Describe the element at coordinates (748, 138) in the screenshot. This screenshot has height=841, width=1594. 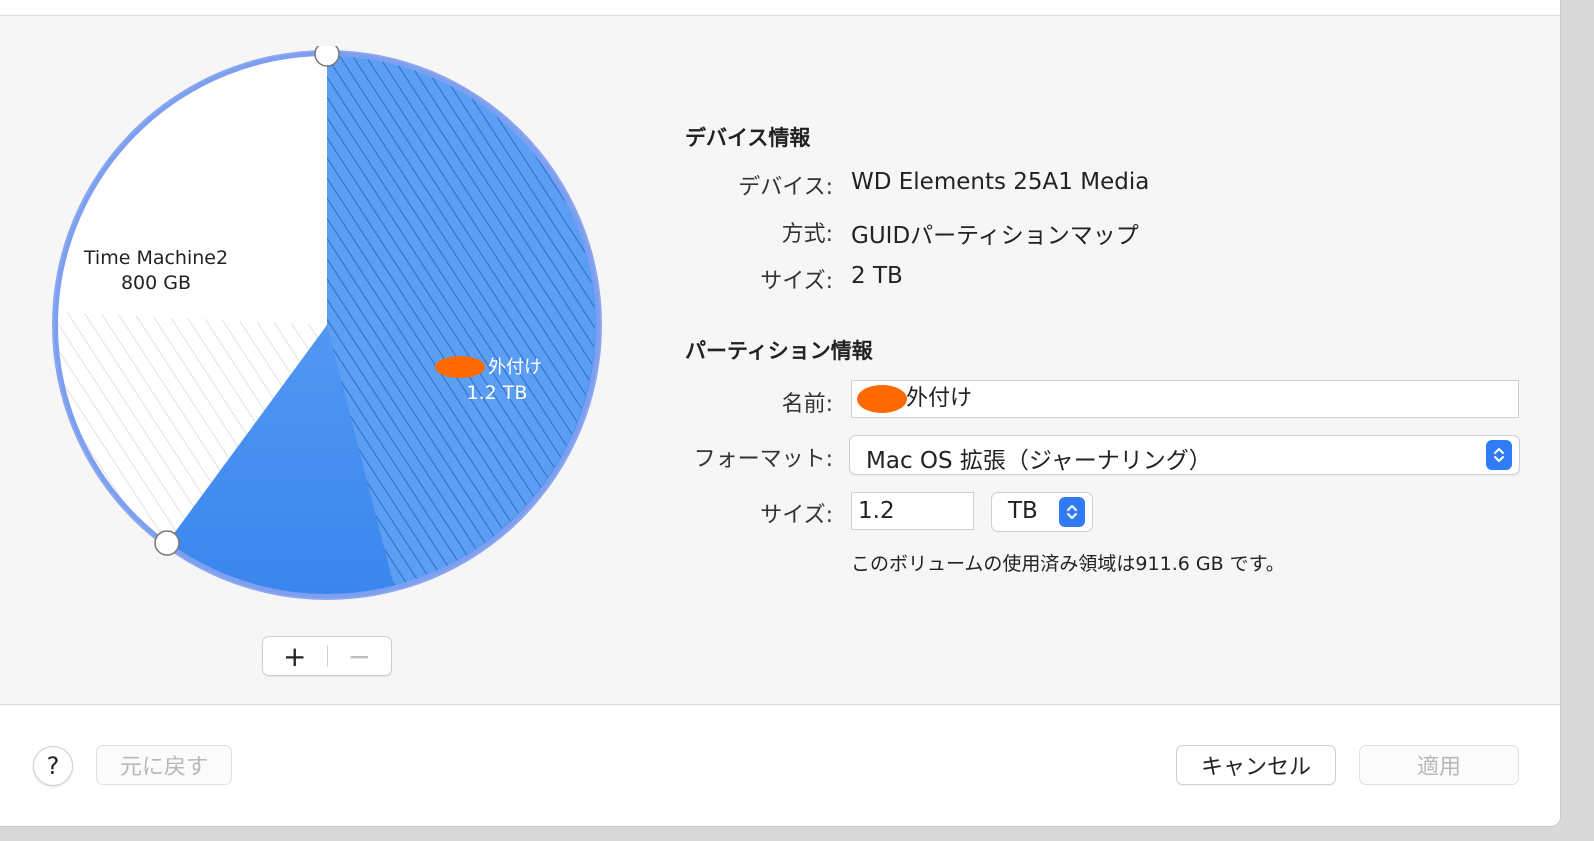
I see `device-info-title: デバイス情報` at that location.